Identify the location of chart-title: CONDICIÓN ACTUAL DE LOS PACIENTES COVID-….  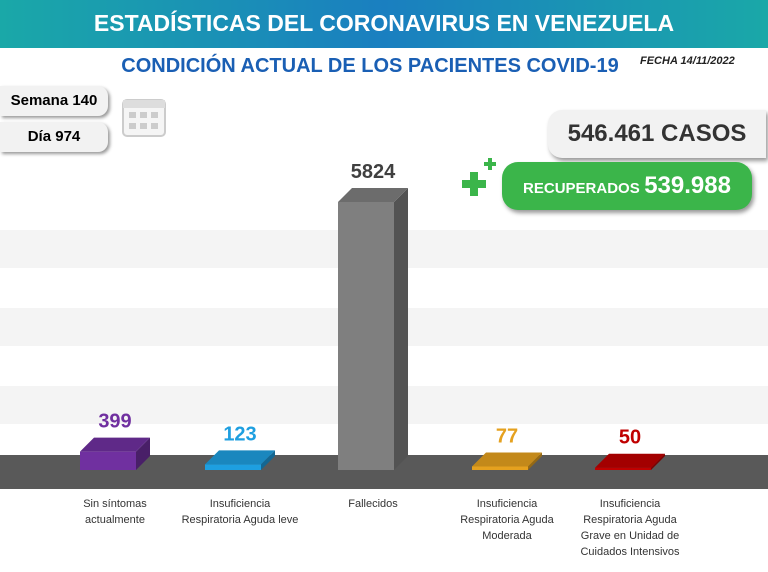
(370, 66).